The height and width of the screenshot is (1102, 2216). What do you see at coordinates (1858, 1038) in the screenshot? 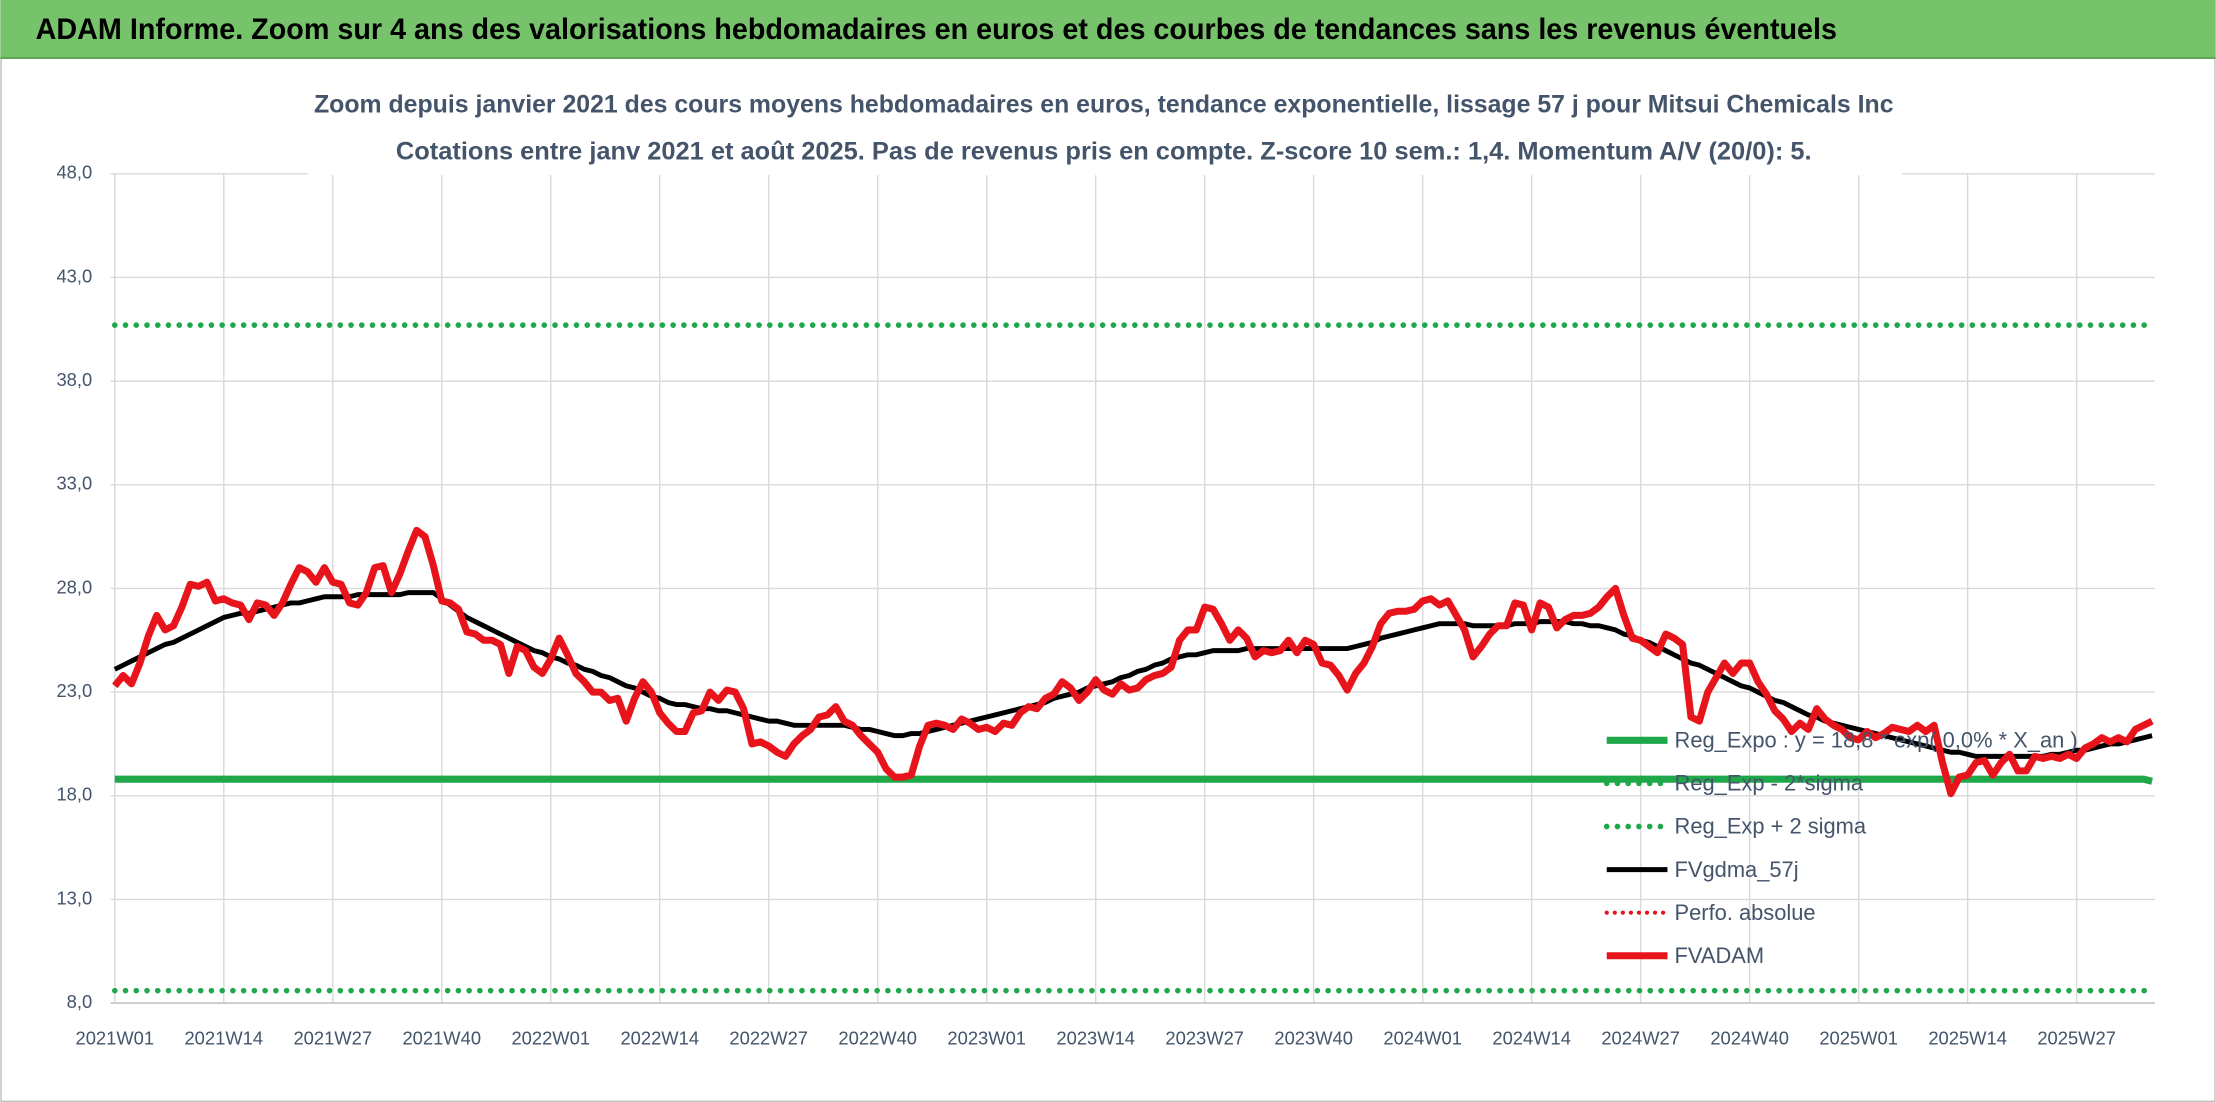
I see `x-tick-label: 2025W01` at bounding box center [1858, 1038].